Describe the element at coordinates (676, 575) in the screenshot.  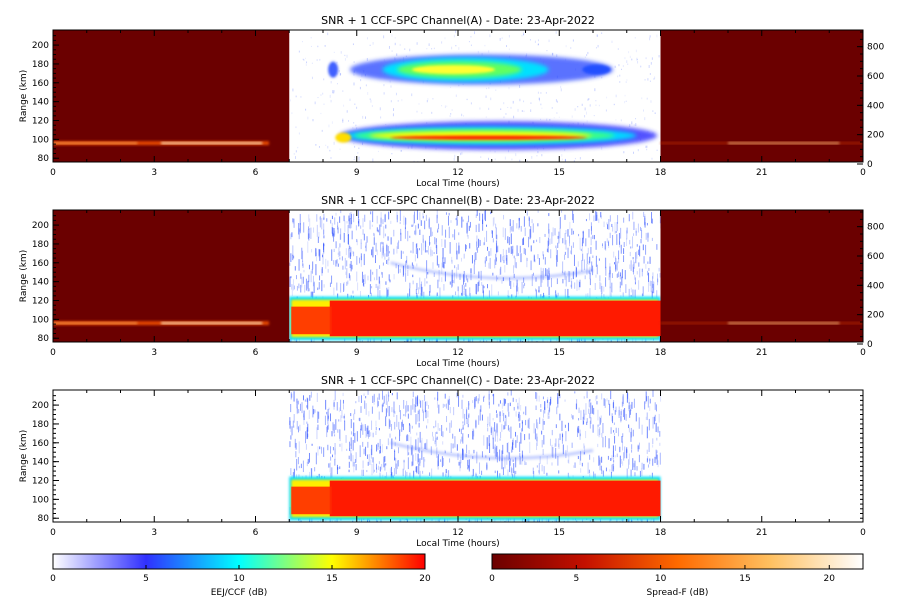
I see `colorbar-1: 0 5 10 15 20 Spread-F (dB)` at that location.